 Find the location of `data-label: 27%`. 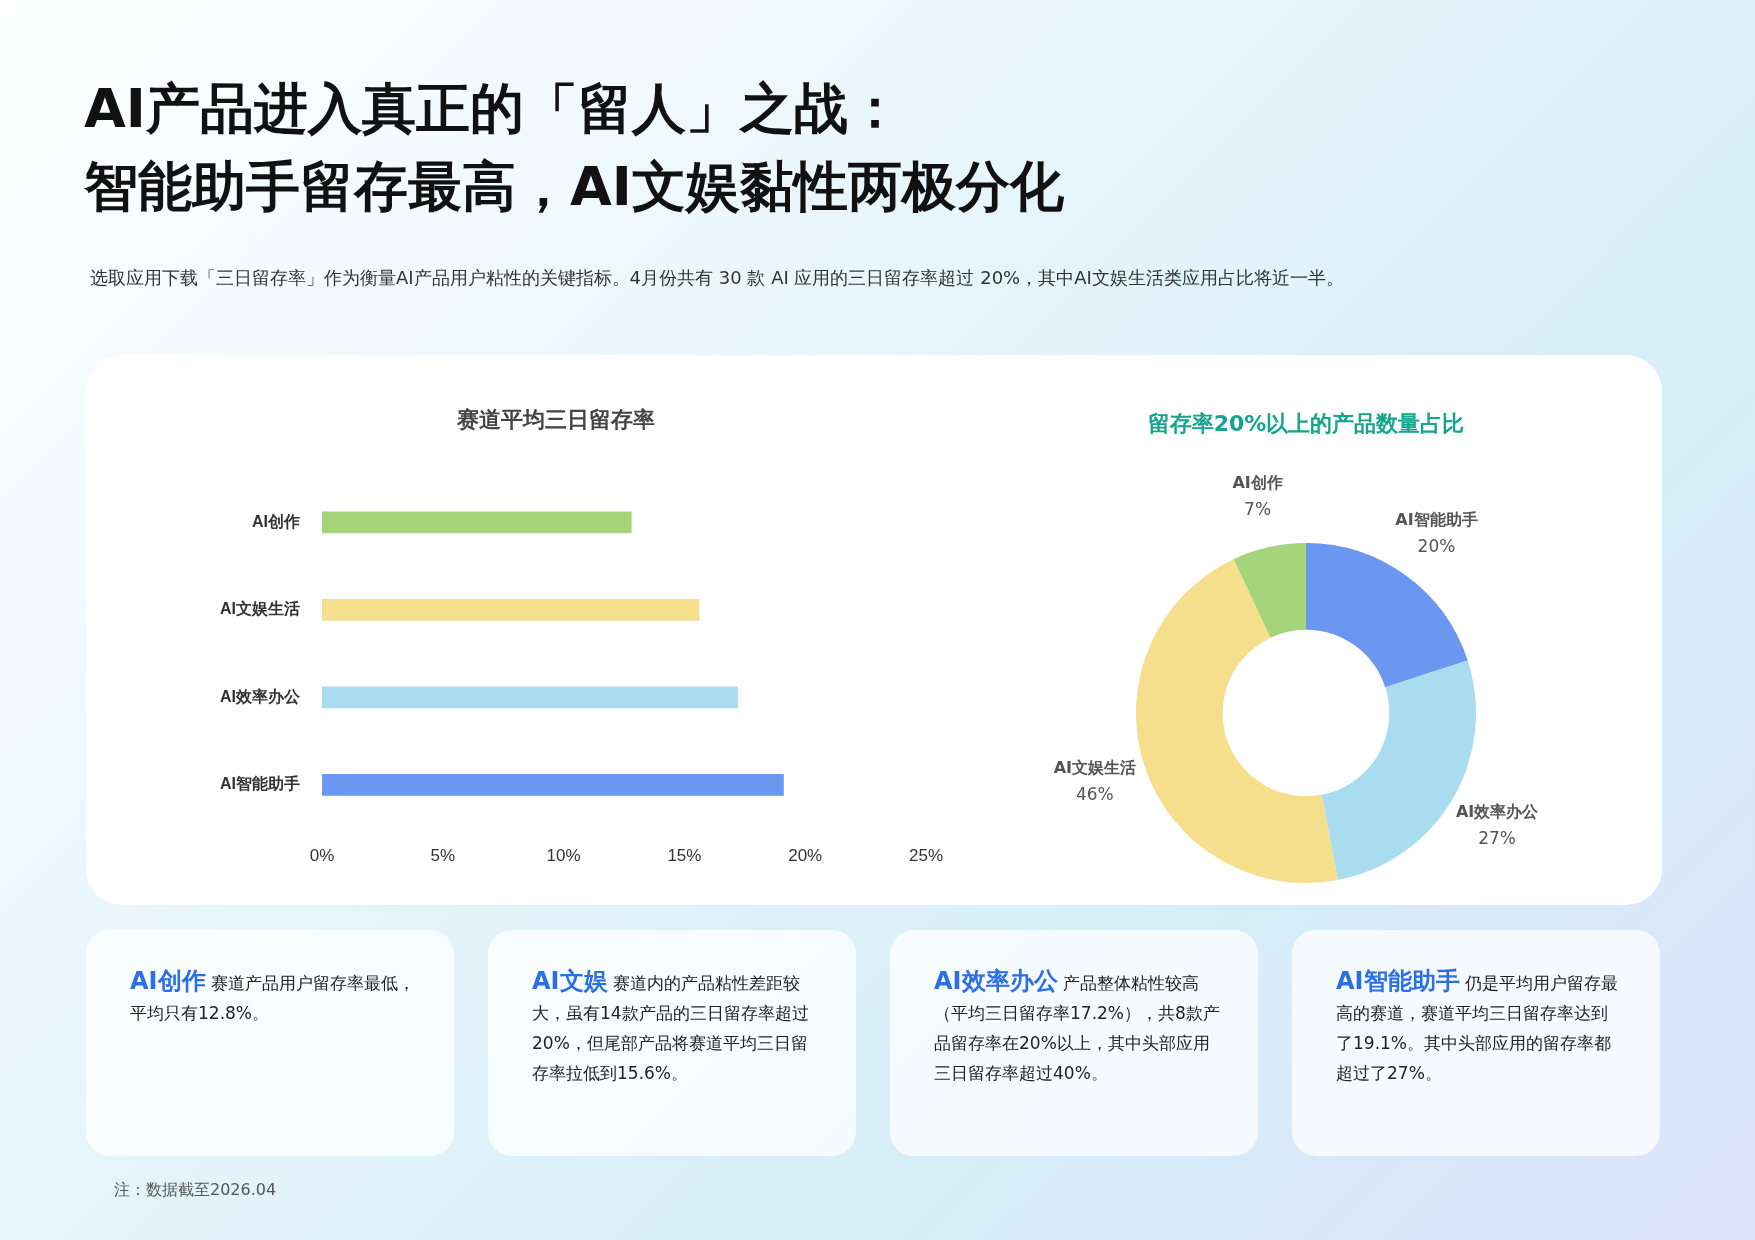

data-label: 27% is located at coordinates (1497, 838).